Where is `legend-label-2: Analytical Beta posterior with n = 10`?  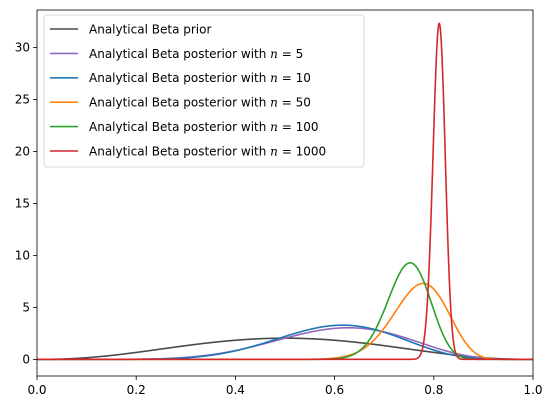 legend-label-2: Analytical Beta posterior with n = 10 is located at coordinates (200, 78).